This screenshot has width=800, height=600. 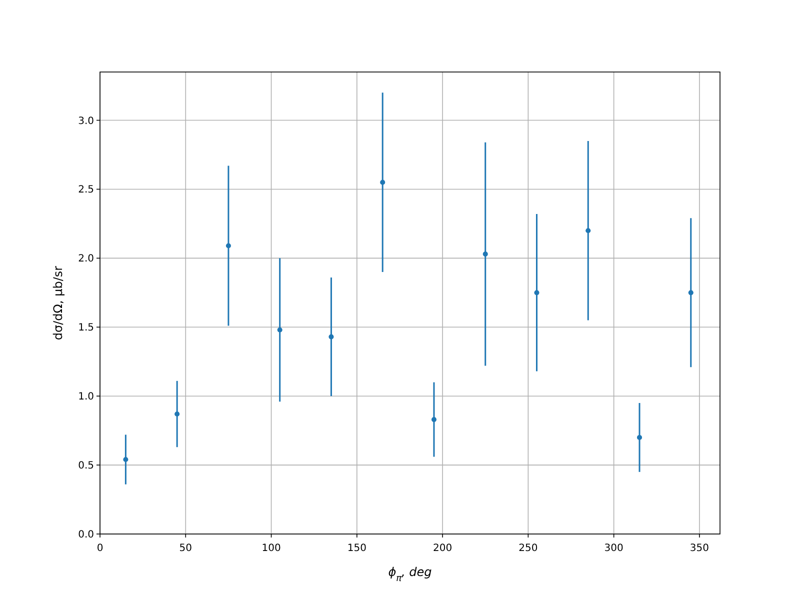 I want to click on y-tick-label: 0.5, so click(x=86, y=466).